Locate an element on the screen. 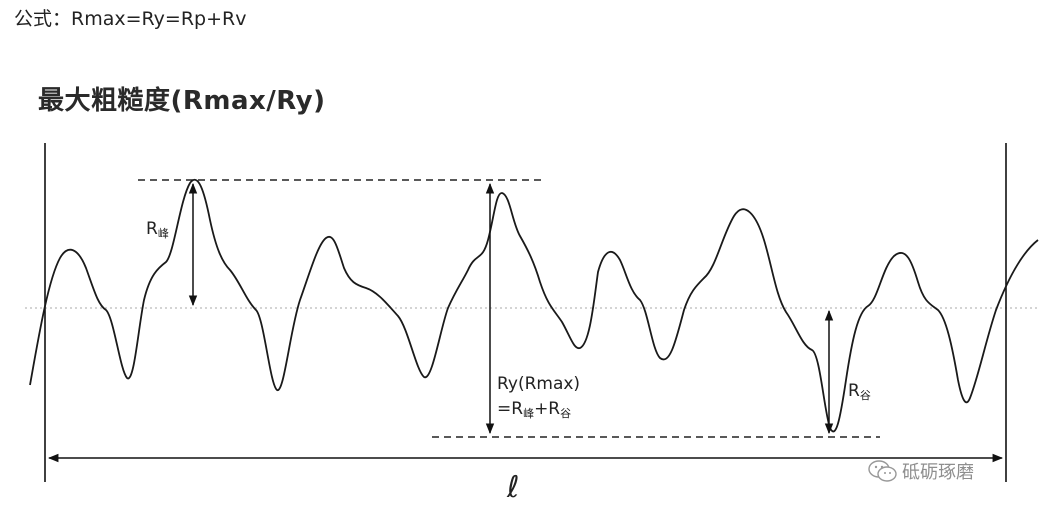  ry-label-line1: Ry(Rmax) is located at coordinates (538, 384).